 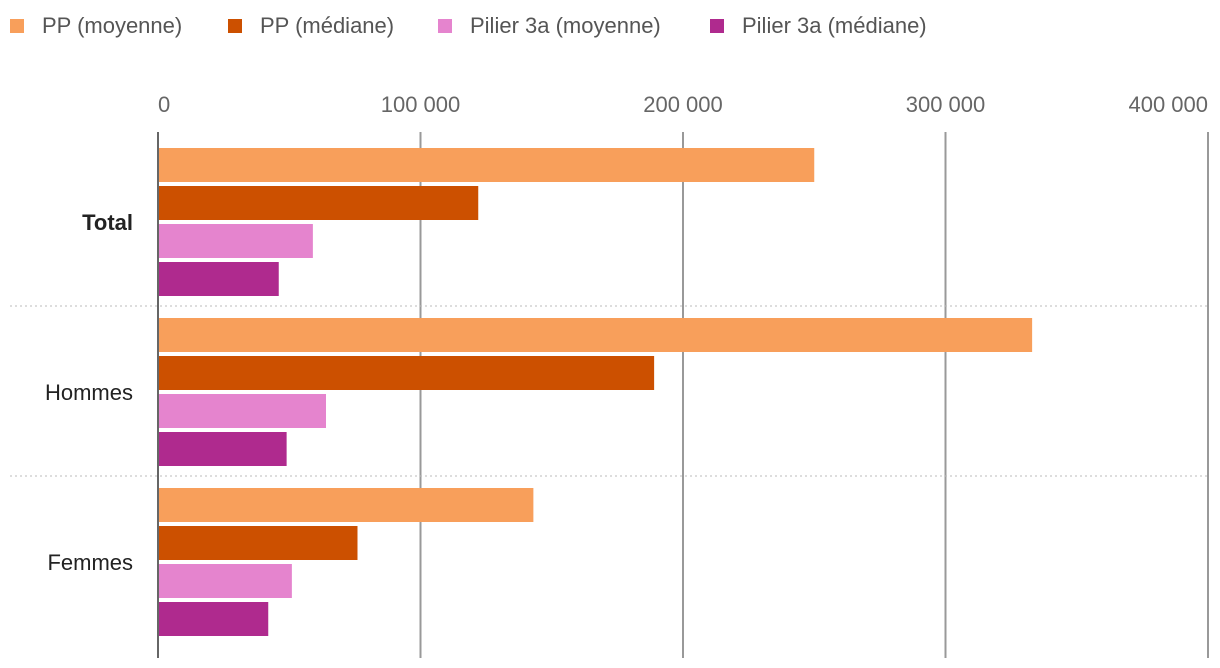 What do you see at coordinates (242, 411) in the screenshot?
I see `bar-hommes-pilier-3a-moyenne` at bounding box center [242, 411].